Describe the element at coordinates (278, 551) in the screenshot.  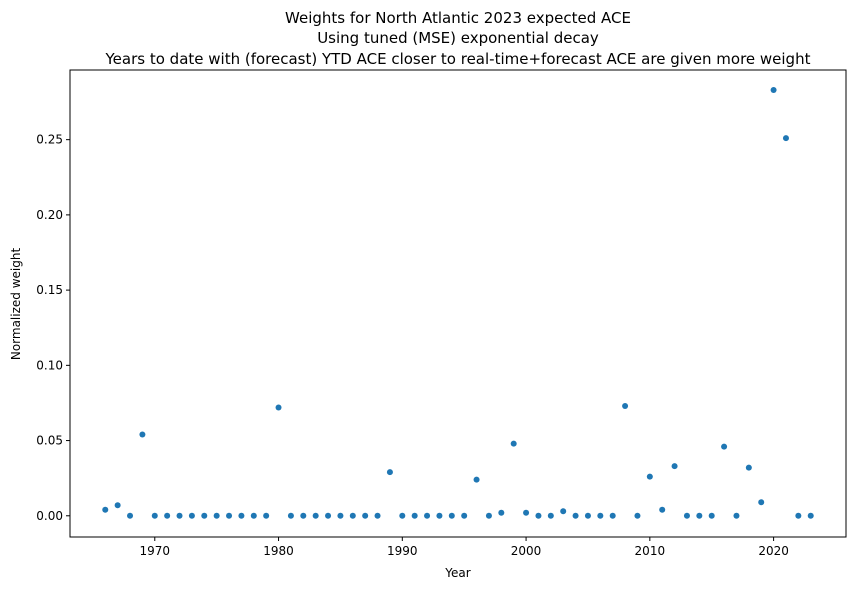
I see `x-tick-label: 1980` at that location.